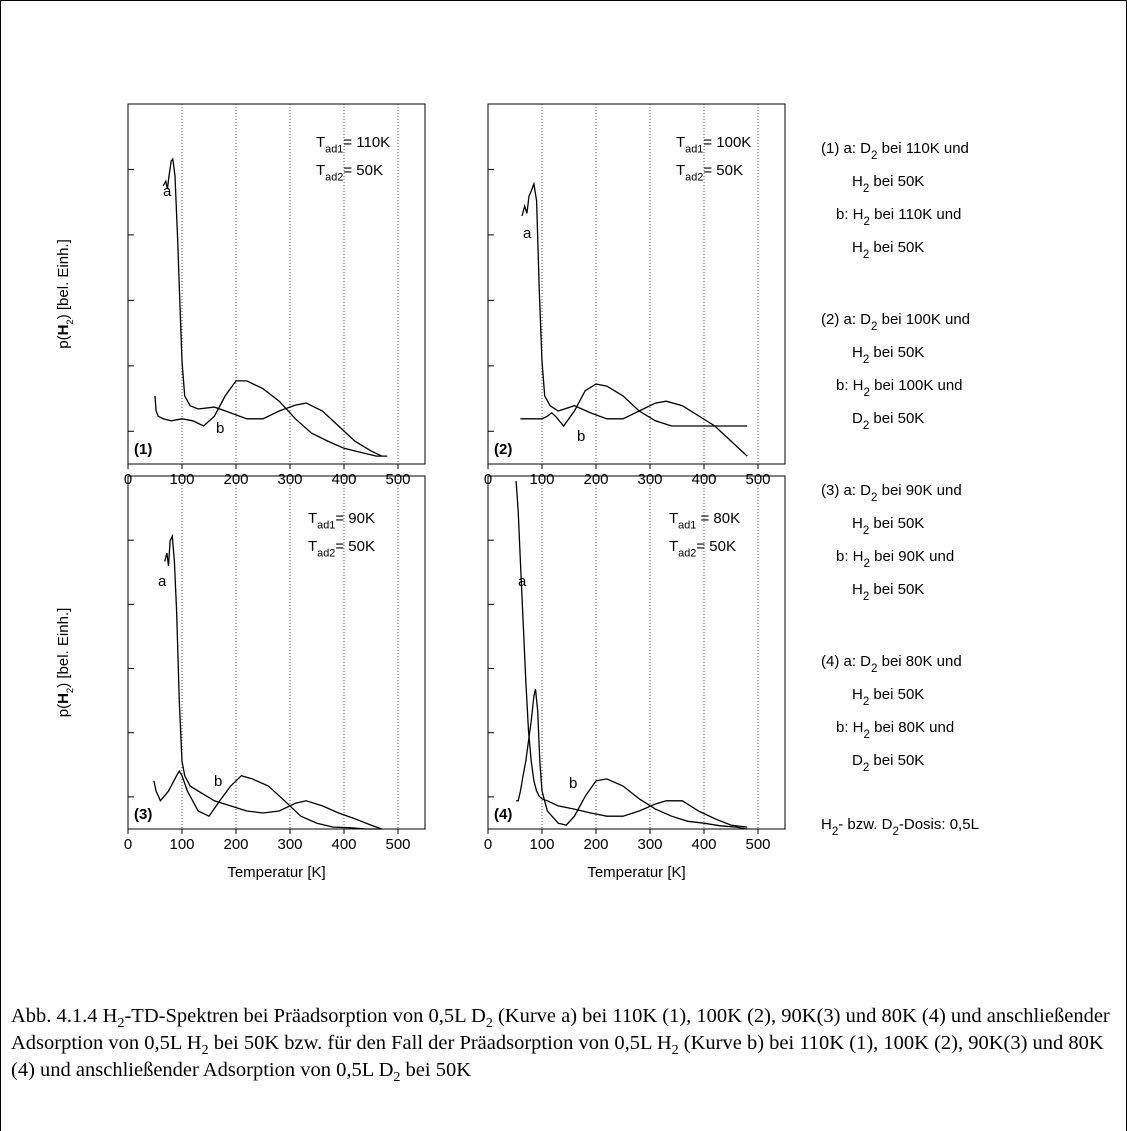  Describe the element at coordinates (143, 449) in the screenshot. I see `panel-label: (1)` at that location.